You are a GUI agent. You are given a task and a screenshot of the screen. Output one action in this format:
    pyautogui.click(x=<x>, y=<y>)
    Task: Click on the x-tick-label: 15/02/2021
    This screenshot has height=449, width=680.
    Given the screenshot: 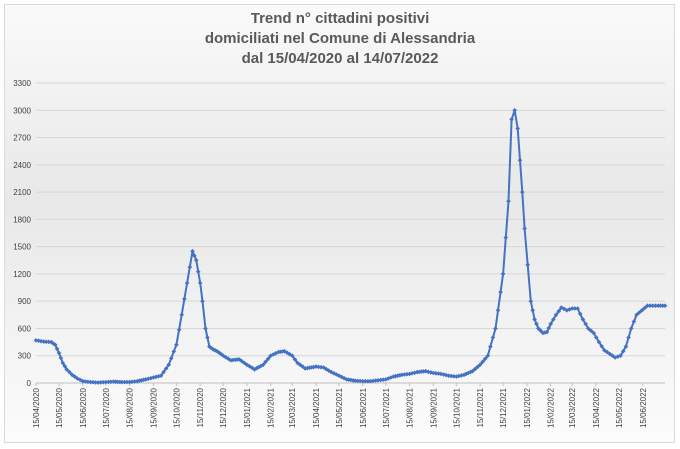 What is the action you would take?
    pyautogui.click(x=271, y=407)
    